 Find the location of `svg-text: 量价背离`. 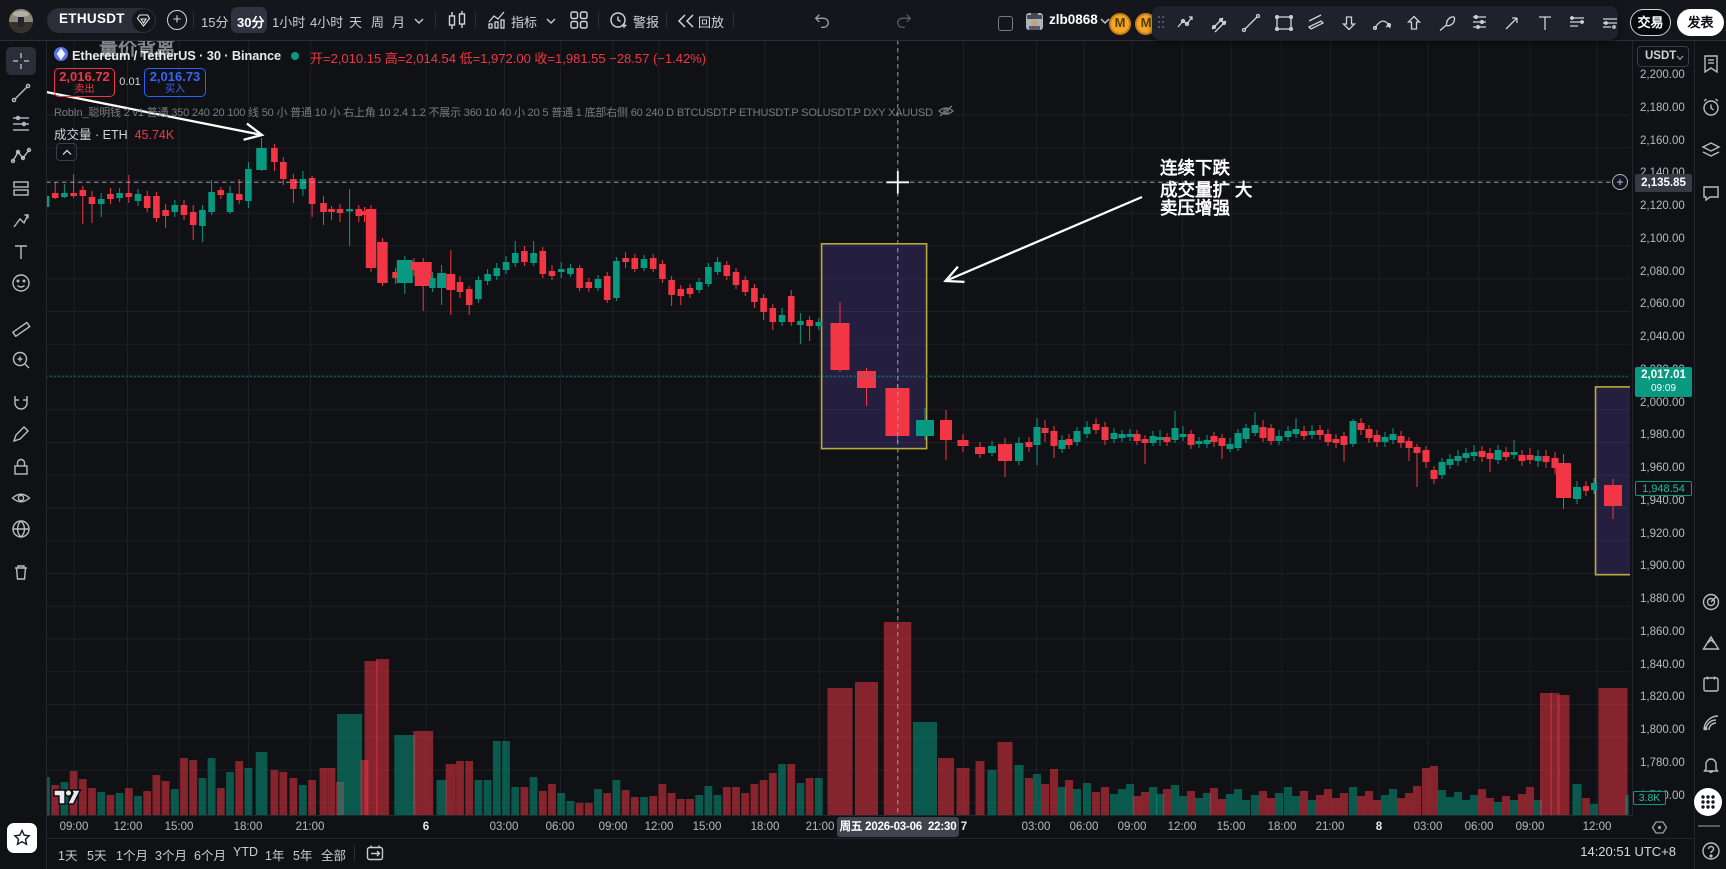

svg-text: 量价背离 is located at coordinates (137, 50).